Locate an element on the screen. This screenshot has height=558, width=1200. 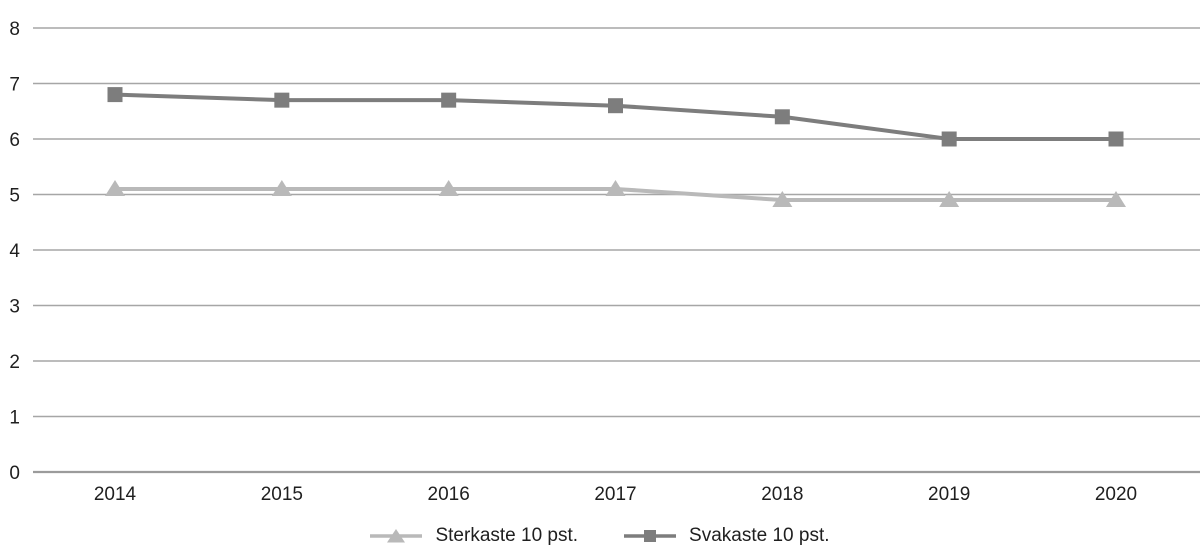
y-axis-tick-label: 0 is located at coordinates (14, 473).